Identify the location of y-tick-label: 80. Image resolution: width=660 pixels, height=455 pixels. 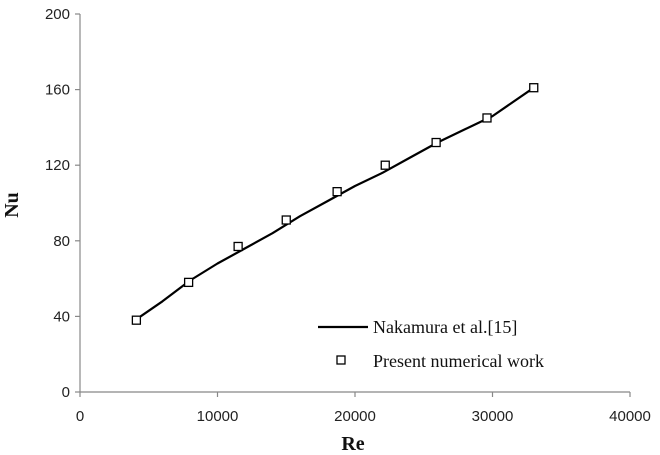
(61, 241).